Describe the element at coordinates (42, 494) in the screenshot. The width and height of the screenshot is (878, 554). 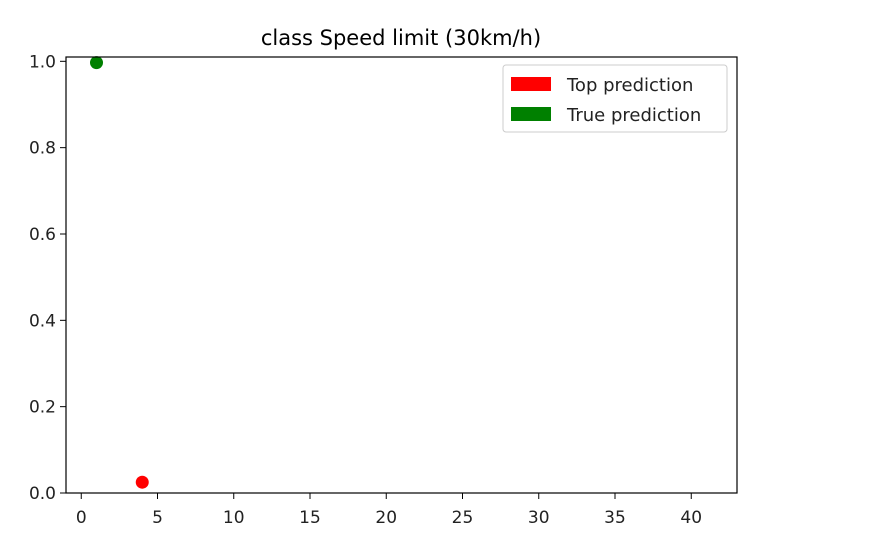
I see `y-tick-label: 0.0` at that location.